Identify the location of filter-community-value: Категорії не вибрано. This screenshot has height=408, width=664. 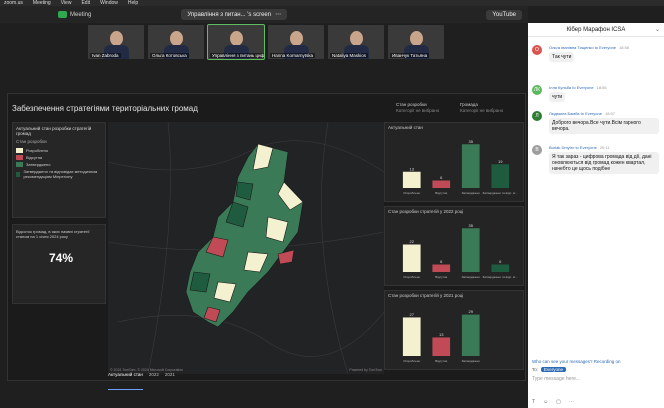
(482, 110).